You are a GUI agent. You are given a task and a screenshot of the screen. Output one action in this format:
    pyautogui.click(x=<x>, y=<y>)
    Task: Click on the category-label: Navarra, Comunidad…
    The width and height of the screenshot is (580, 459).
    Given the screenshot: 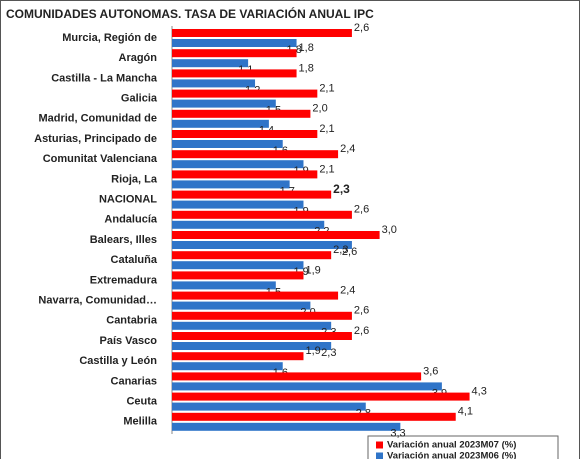 What is the action you would take?
    pyautogui.click(x=97, y=301)
    